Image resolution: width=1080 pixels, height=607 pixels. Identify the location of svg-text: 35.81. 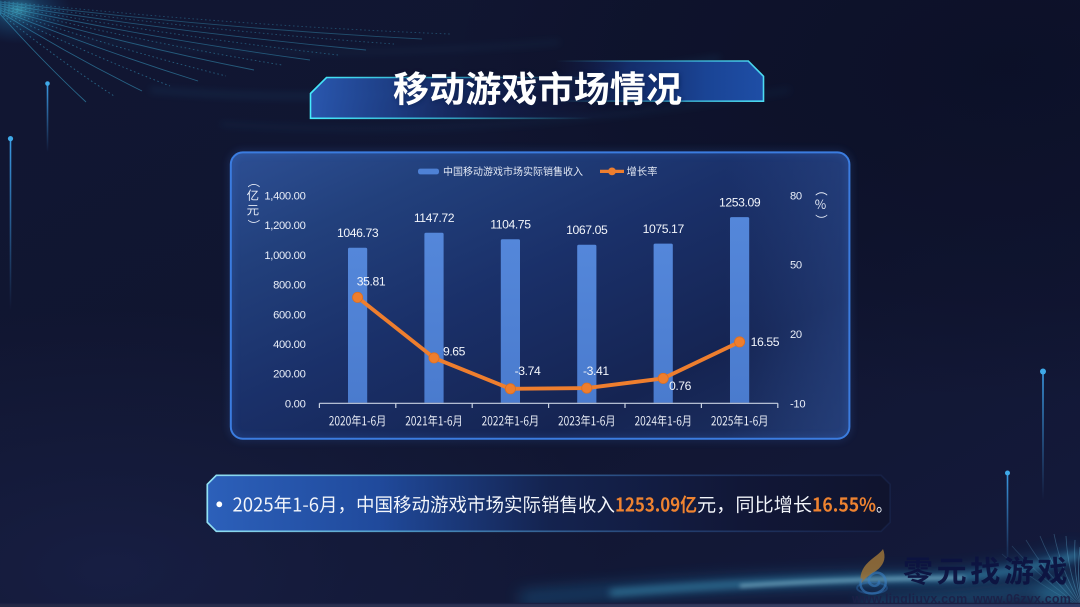
(371, 281).